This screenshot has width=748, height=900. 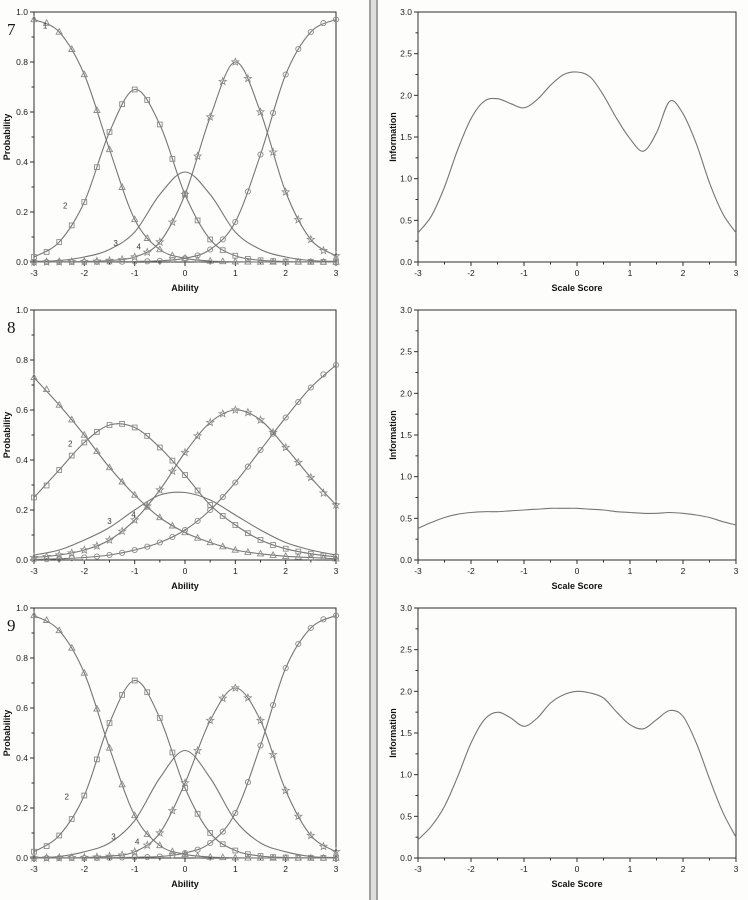 I want to click on item-number: 9, so click(x=11, y=625).